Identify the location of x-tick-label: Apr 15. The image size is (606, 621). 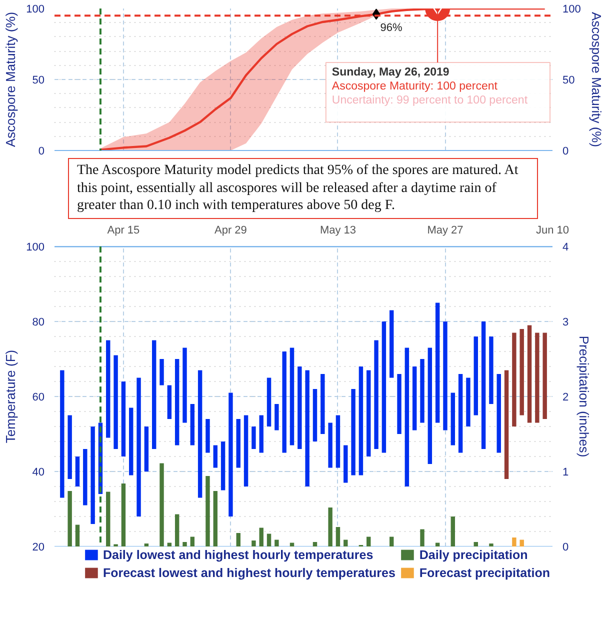
(123, 230).